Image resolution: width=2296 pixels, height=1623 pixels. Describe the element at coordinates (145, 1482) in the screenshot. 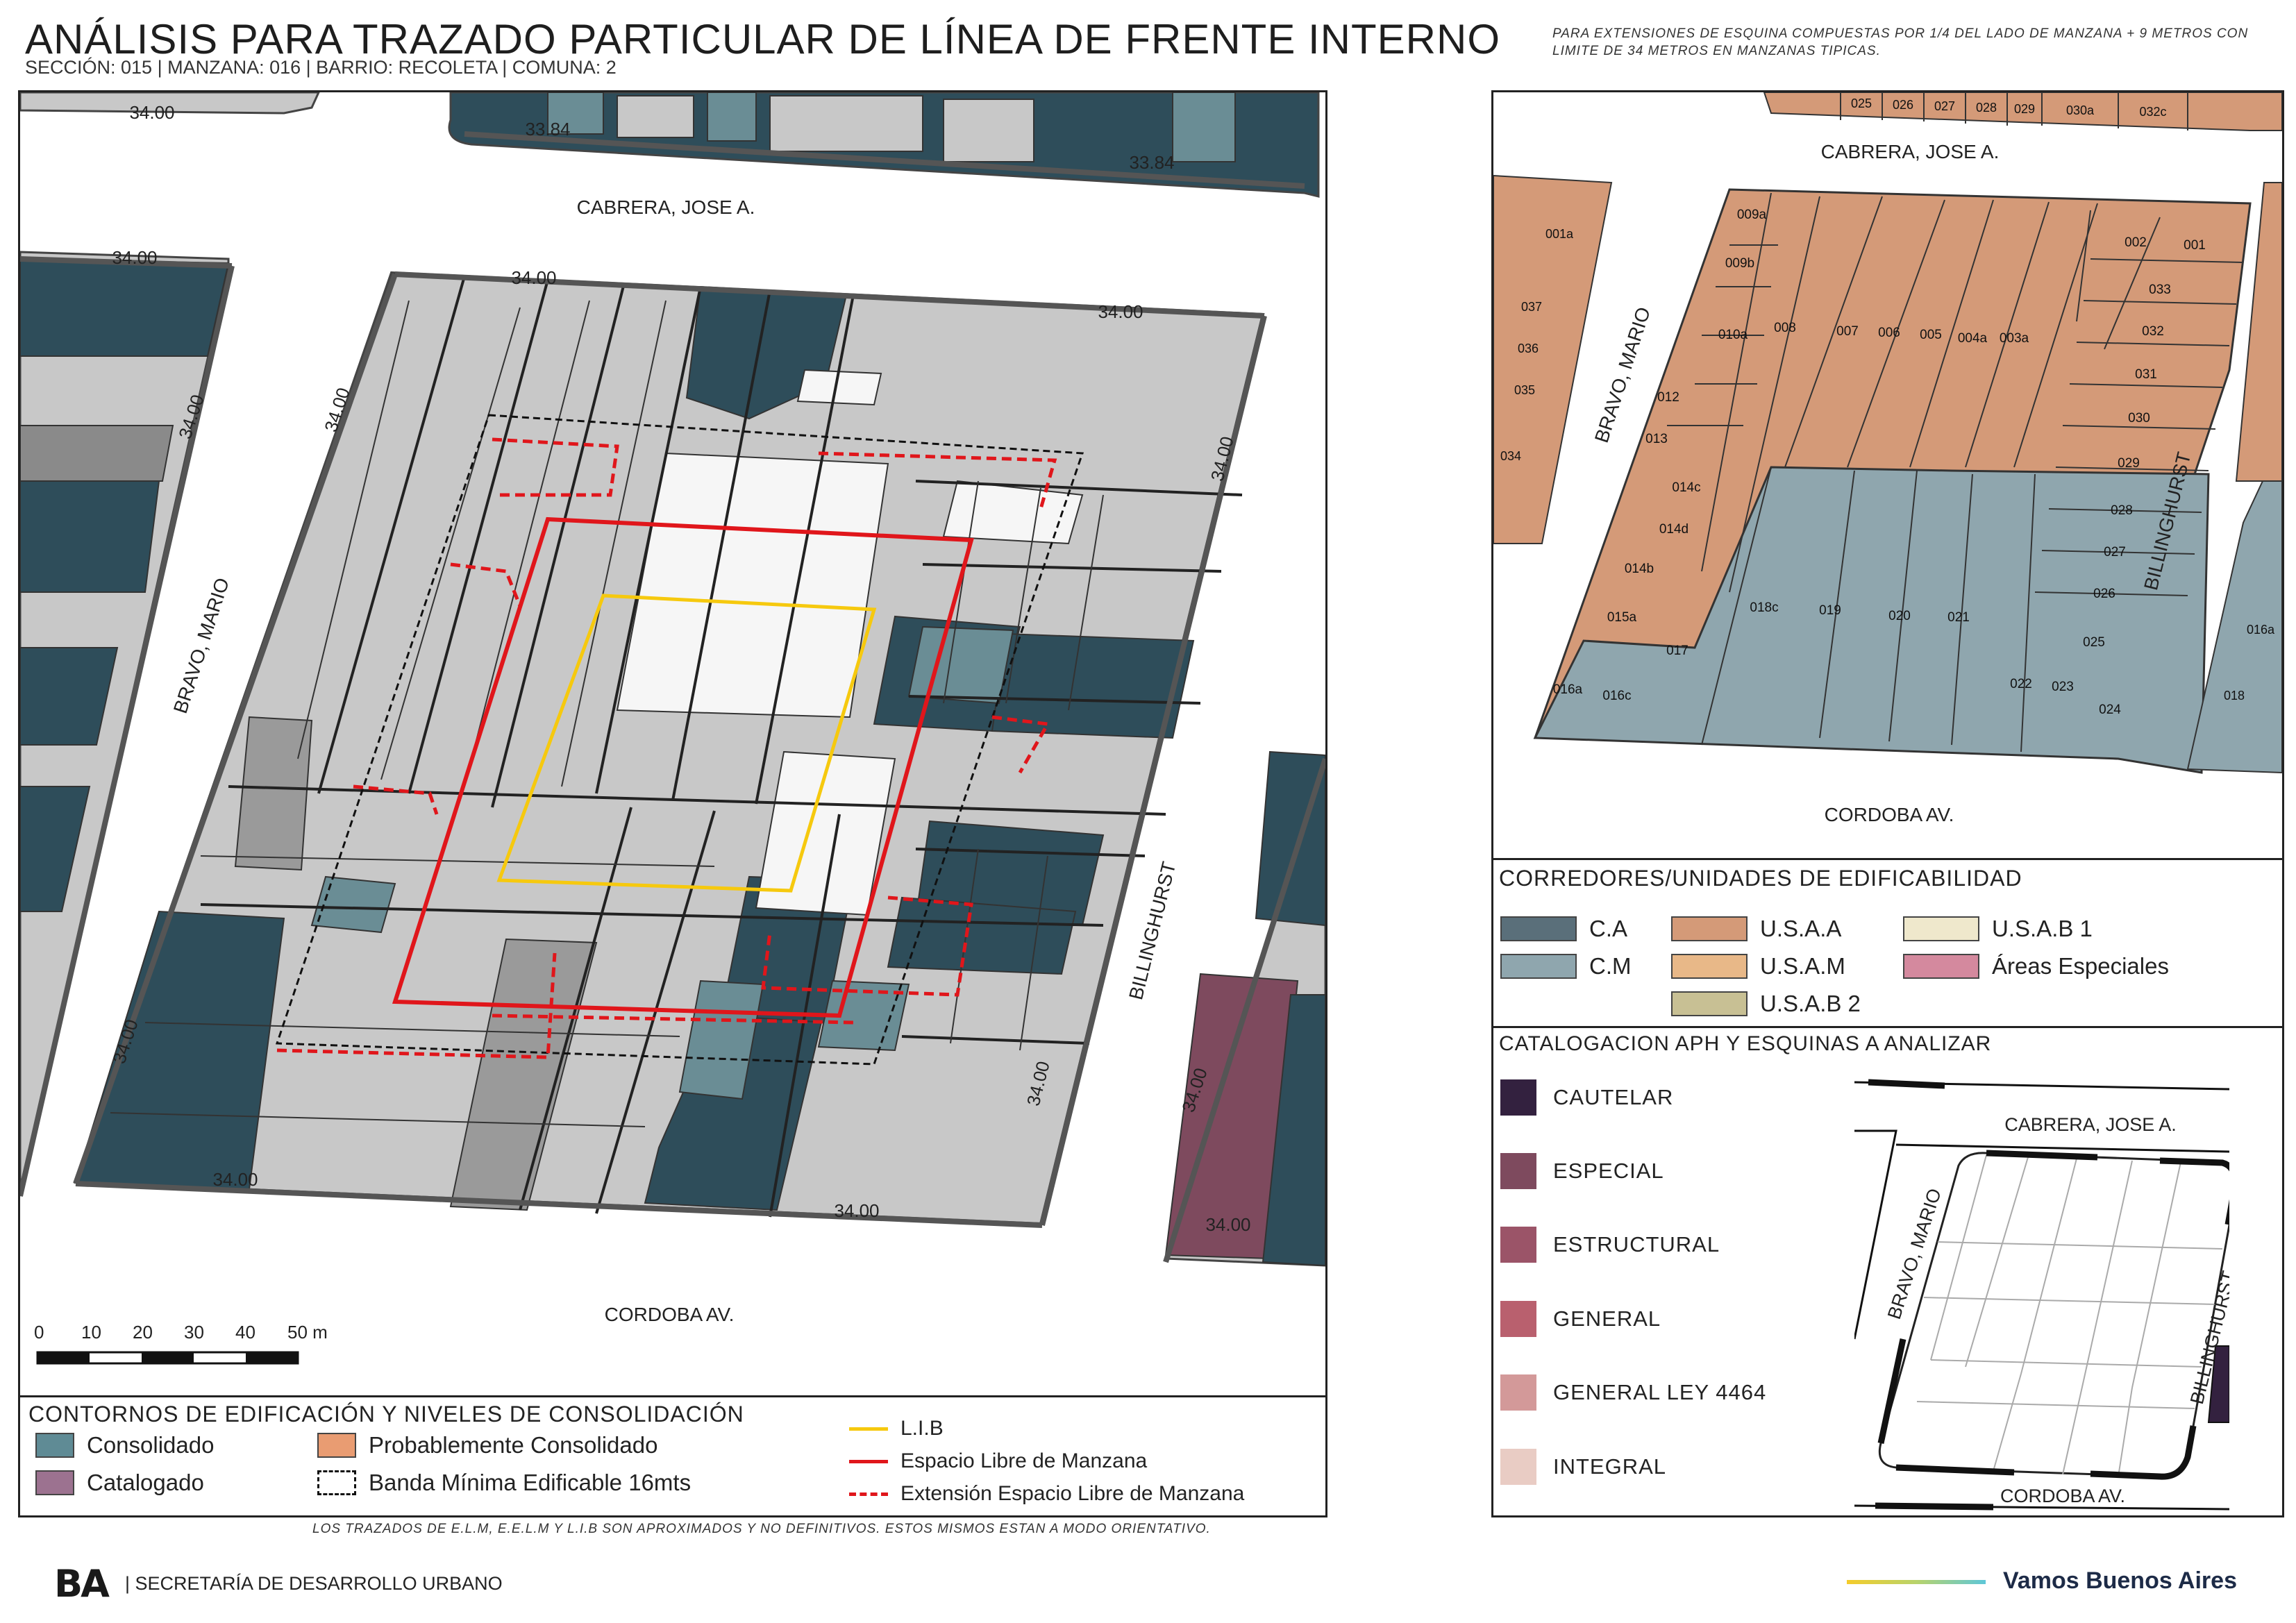

I see `legend-label: Catalogado` at that location.